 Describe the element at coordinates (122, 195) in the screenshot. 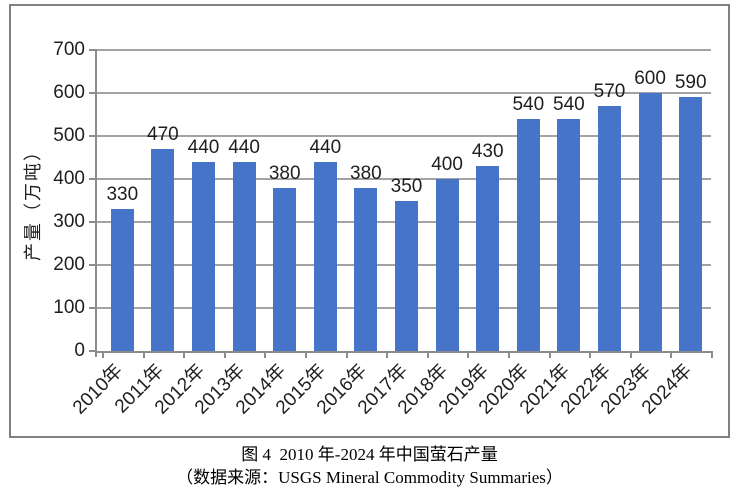

I see `bar-value-label: 330` at that location.